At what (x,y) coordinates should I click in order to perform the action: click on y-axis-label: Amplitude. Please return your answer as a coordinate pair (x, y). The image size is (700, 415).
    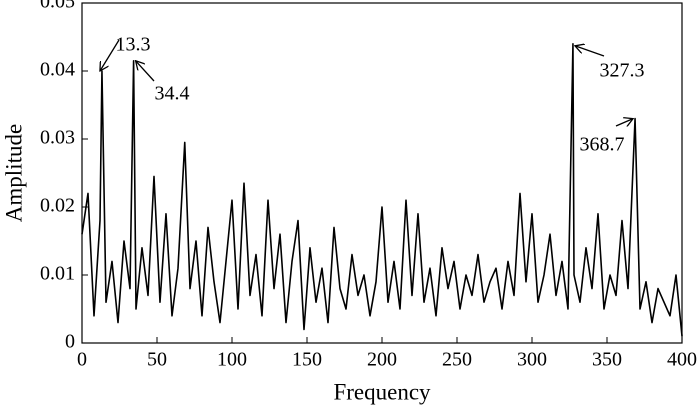
    Looking at the image, I should click on (13, 173).